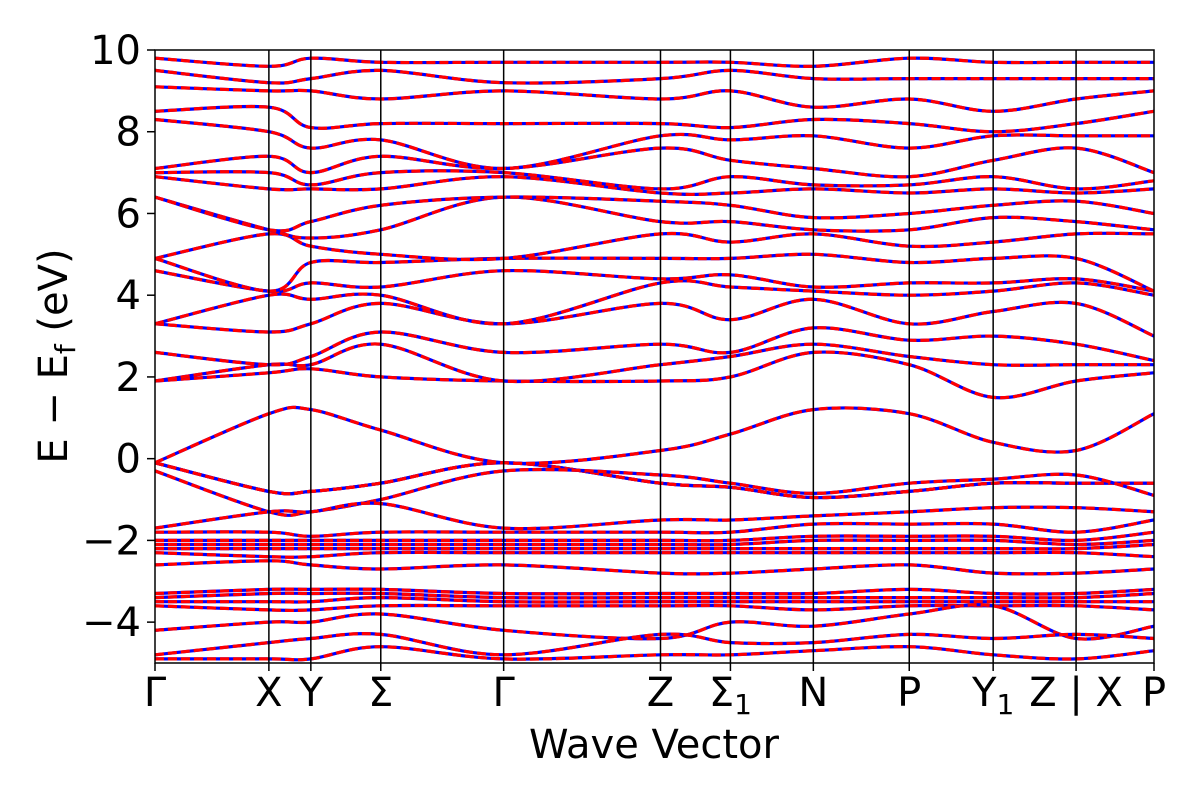 Image resolution: width=1200 pixels, height=800 pixels. What do you see at coordinates (268, 693) in the screenshot?
I see `x-tick-label: X` at bounding box center [268, 693].